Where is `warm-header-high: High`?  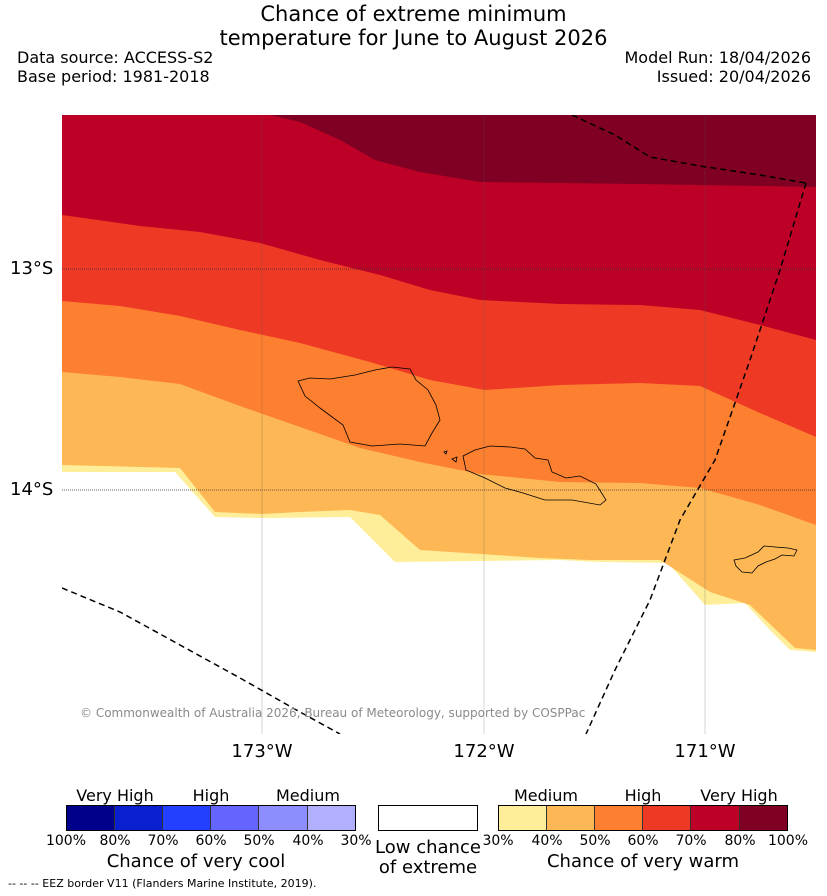 warm-header-high: High is located at coordinates (643, 795).